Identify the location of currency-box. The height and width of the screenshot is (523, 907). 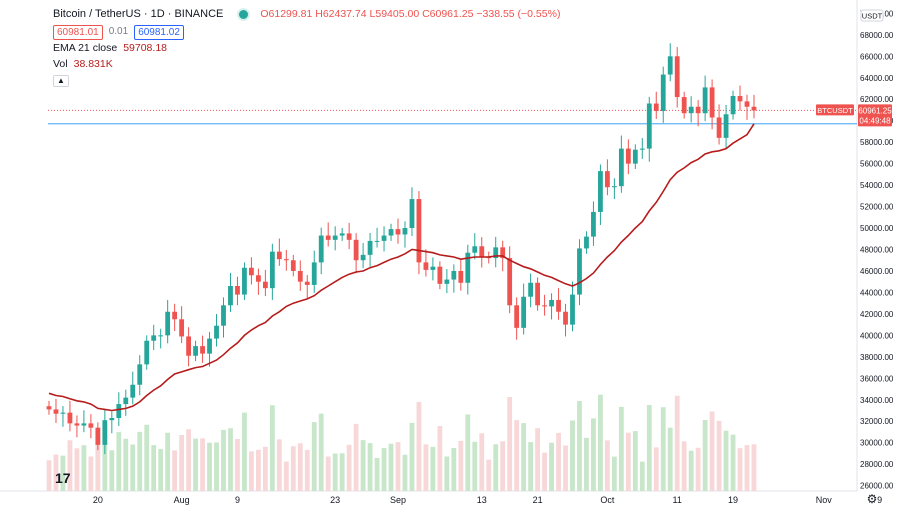
(872, 15).